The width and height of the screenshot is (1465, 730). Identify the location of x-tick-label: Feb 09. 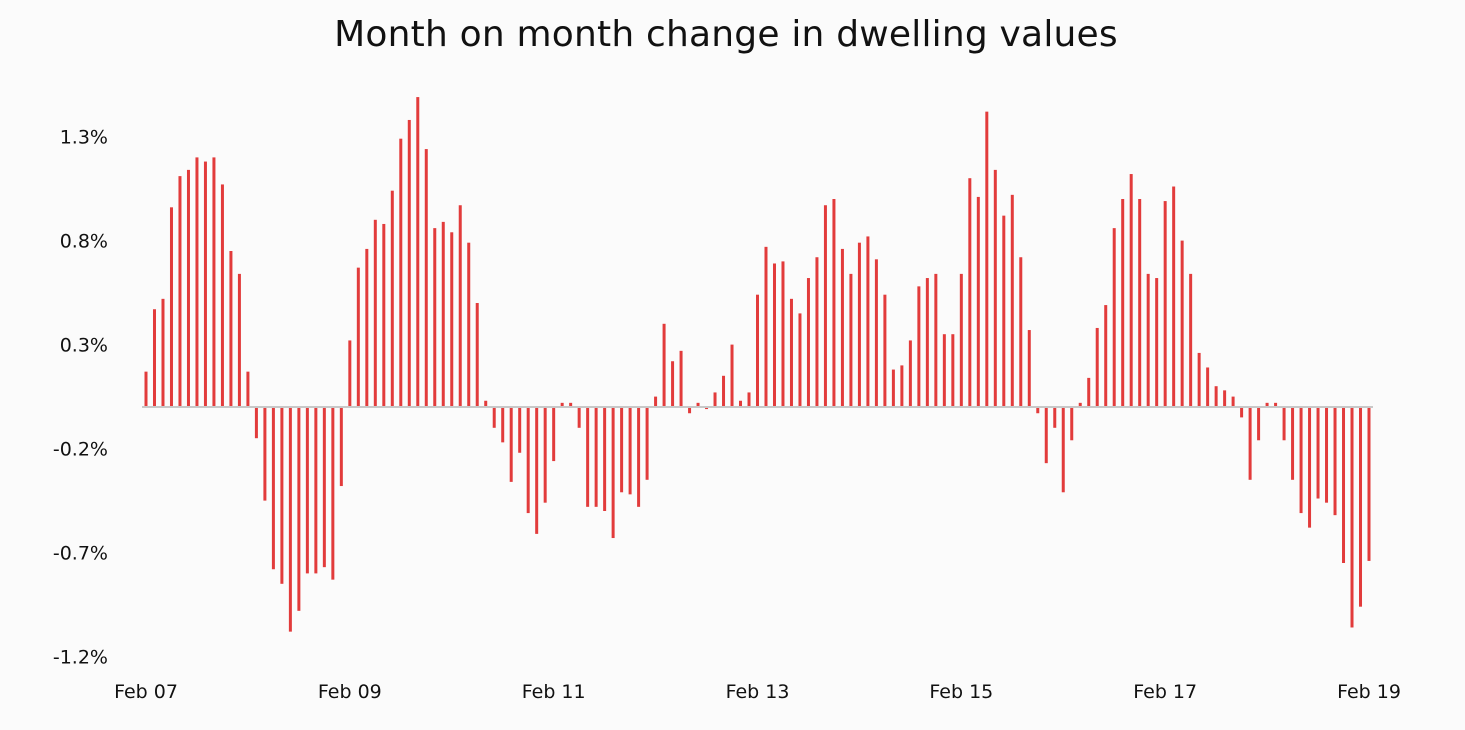
(350, 692).